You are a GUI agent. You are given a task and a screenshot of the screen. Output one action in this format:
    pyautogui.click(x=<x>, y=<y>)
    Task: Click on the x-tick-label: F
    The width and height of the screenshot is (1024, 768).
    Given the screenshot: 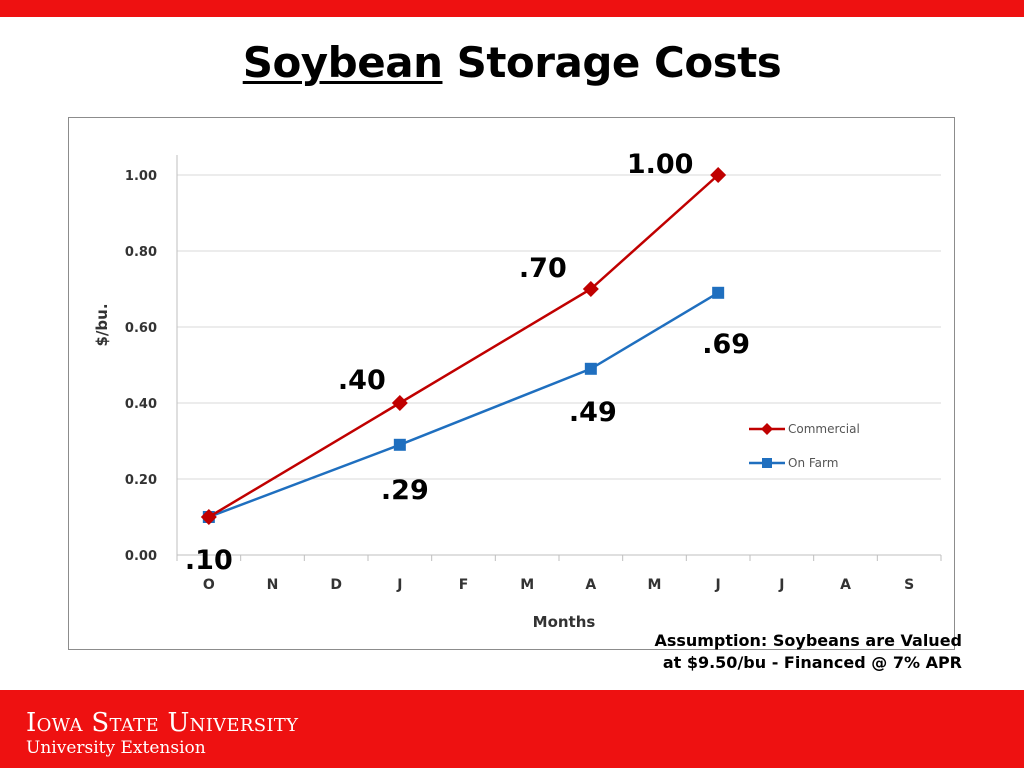 What is the action you would take?
    pyautogui.click(x=464, y=585)
    